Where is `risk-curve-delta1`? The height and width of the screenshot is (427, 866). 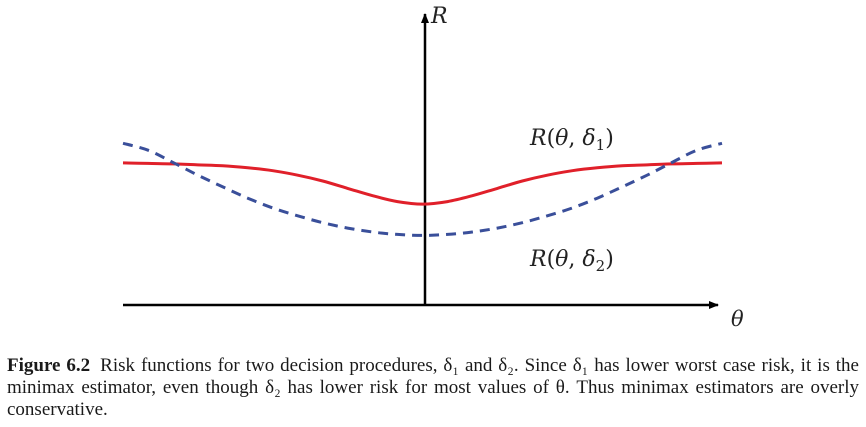
risk-curve-delta1 is located at coordinates (422, 183).